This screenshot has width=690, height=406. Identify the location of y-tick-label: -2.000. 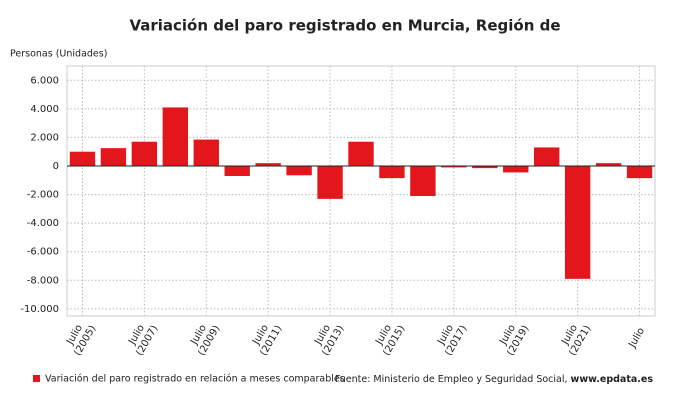
(43, 195).